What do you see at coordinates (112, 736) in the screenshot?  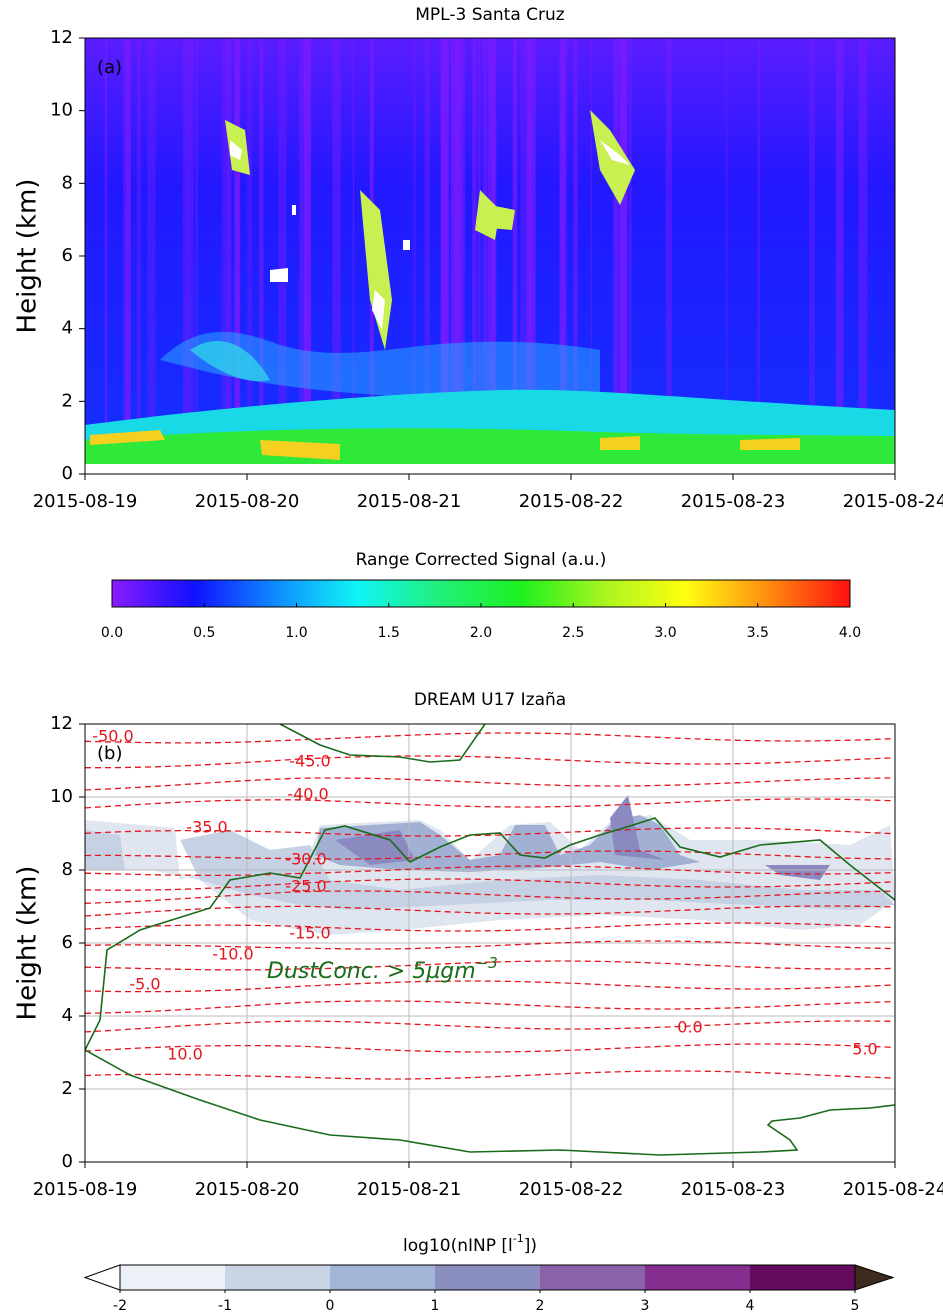 I see `contour-label: -50.0` at bounding box center [112, 736].